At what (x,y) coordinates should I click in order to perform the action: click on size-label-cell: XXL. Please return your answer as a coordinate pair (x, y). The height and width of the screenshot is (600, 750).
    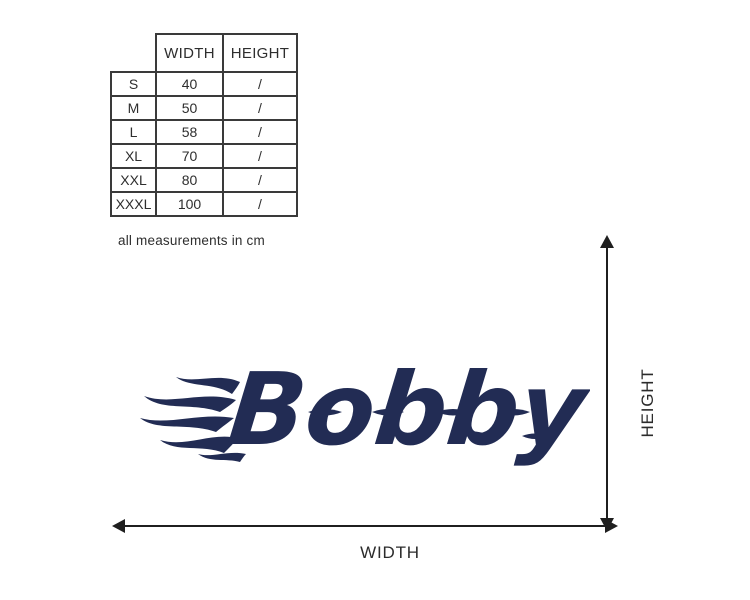
    Looking at the image, I should click on (133, 180).